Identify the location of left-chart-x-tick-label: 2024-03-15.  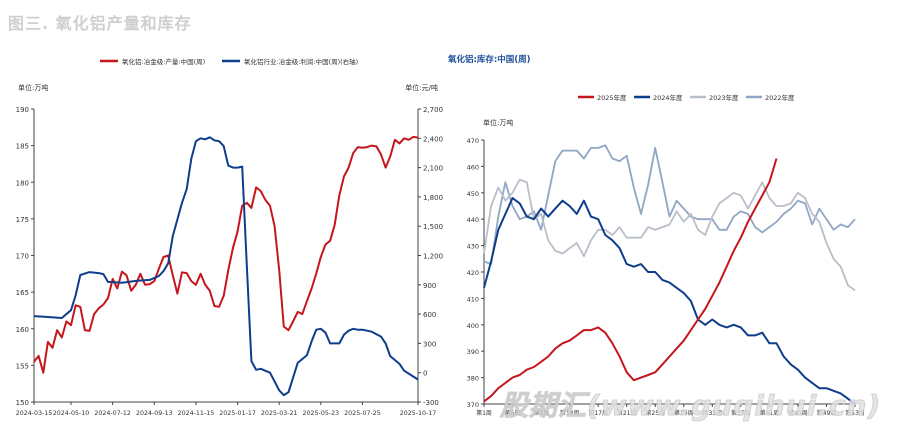
(34, 413).